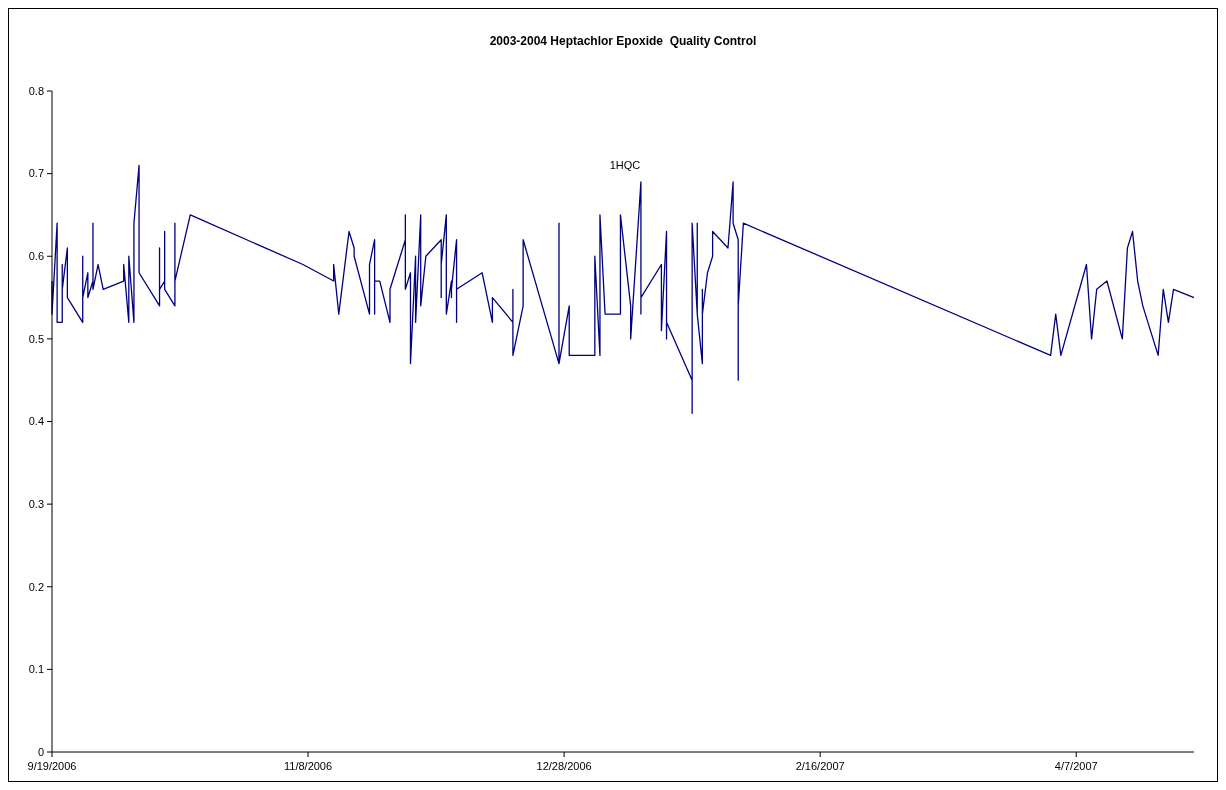  What do you see at coordinates (36, 421) in the screenshot?
I see `y-tick-label: 0.4` at bounding box center [36, 421].